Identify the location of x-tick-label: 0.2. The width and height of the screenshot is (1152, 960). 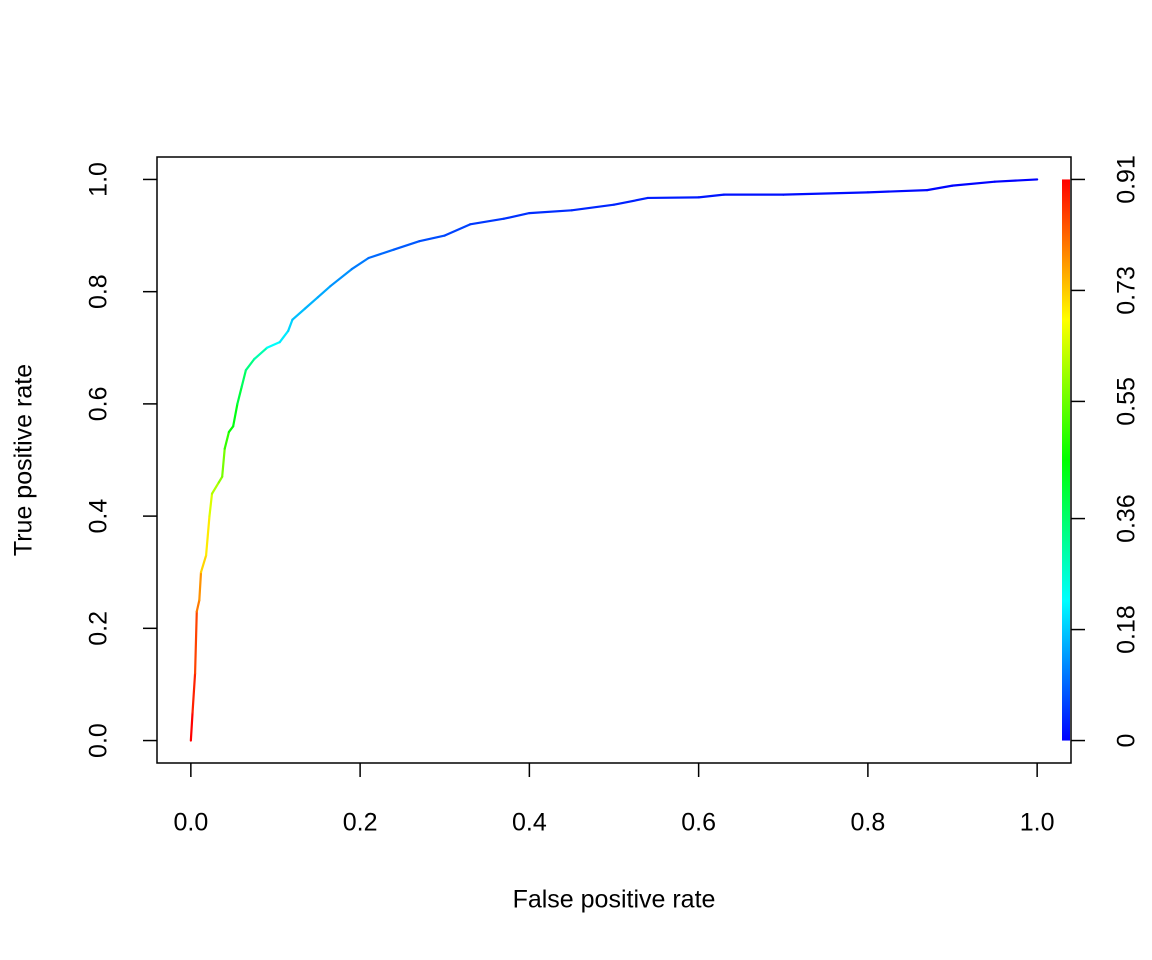
(360, 823).